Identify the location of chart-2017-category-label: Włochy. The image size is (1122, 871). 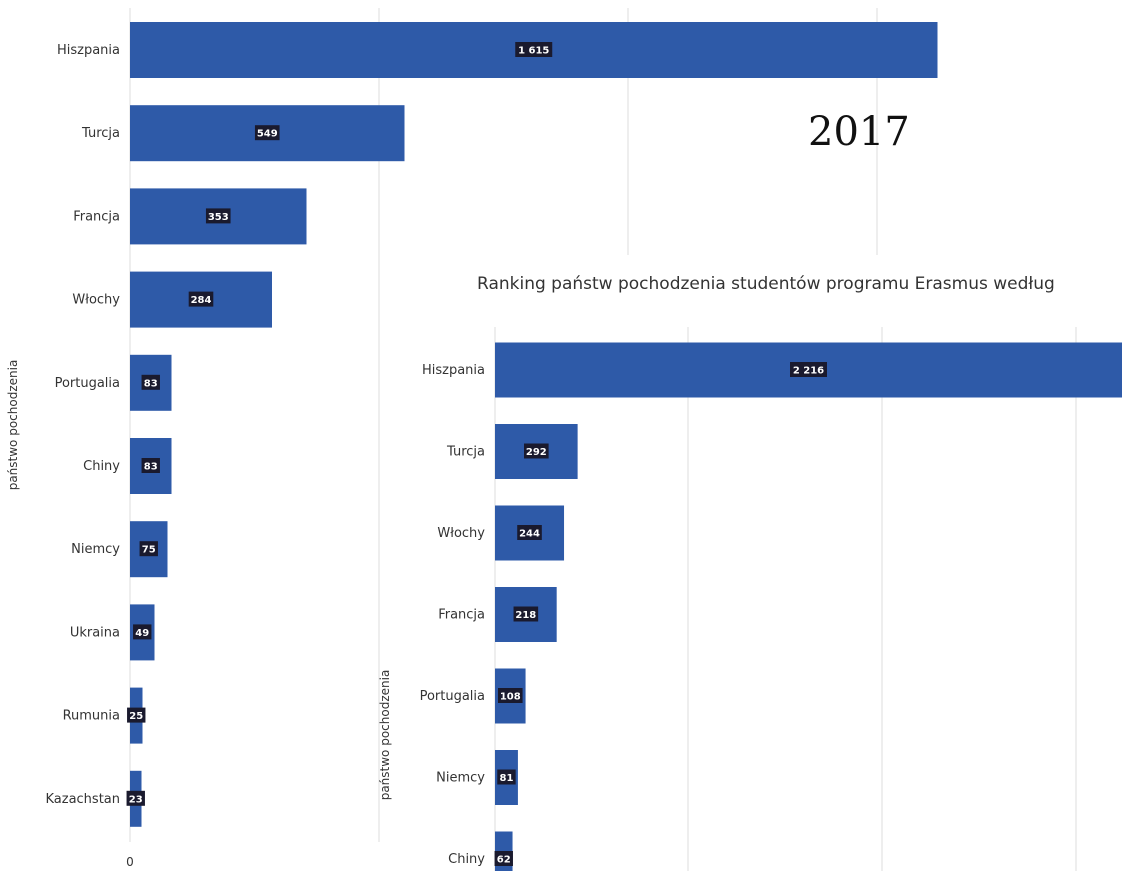
(96, 300).